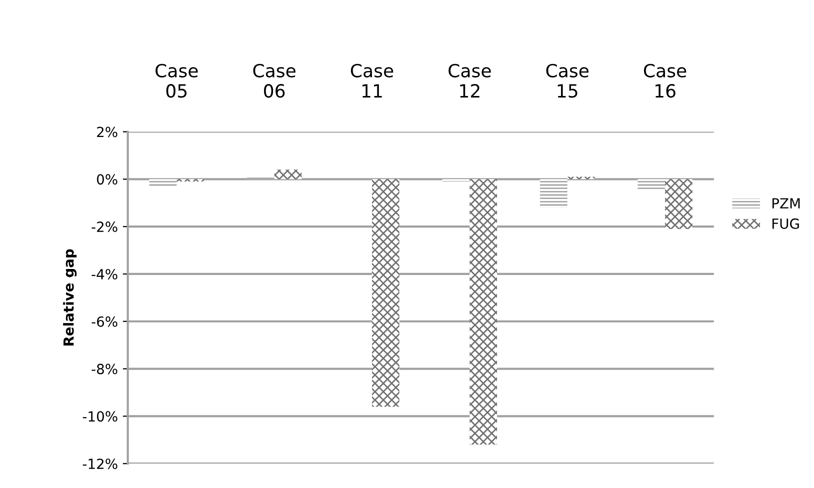 This screenshot has height=488, width=814. I want to click on y-tick-label: -4%, so click(105, 274).